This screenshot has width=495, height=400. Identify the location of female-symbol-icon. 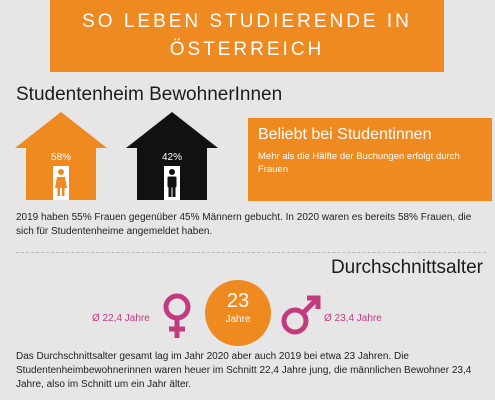
(177, 315).